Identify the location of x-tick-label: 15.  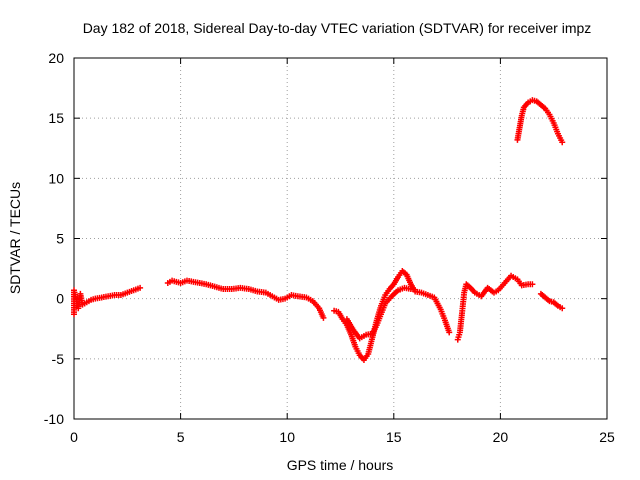
(394, 437).